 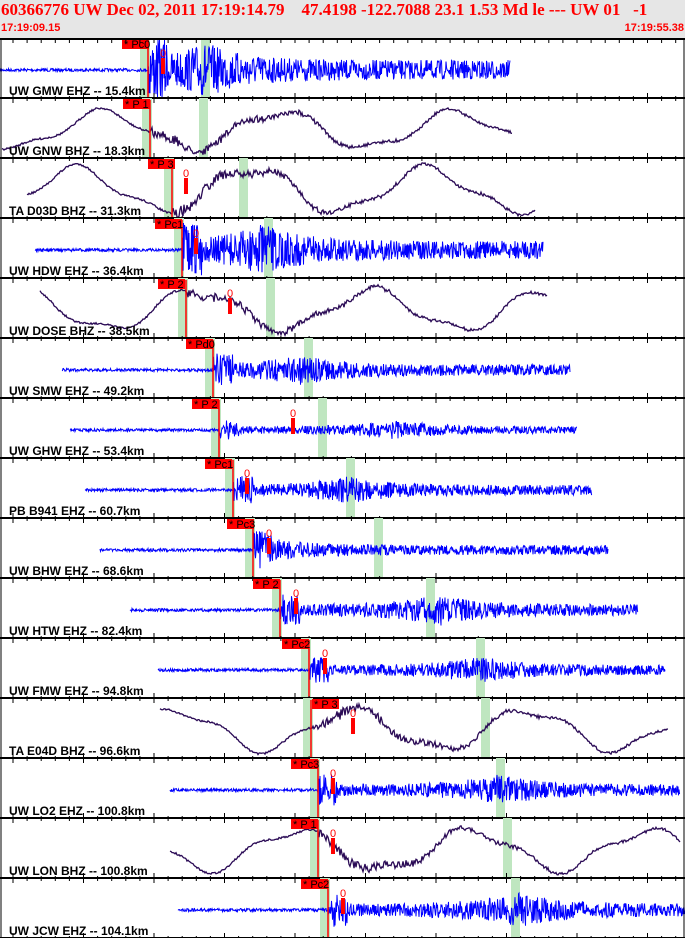 I want to click on trace-row: * Pd0 UW SMW EHZ -- 49.2km, so click(x=342, y=370).